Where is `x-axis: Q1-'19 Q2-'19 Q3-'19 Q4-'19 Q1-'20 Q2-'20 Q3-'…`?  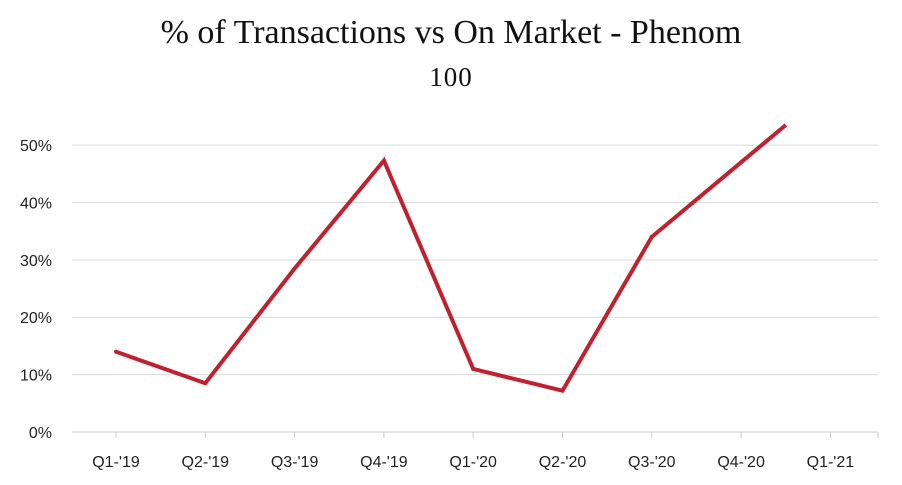
x-axis: Q1-'19 Q2-'19 Q3-'19 Q4-'19 Q1-'20 Q2-'20 Q3-'… is located at coordinates (485, 451).